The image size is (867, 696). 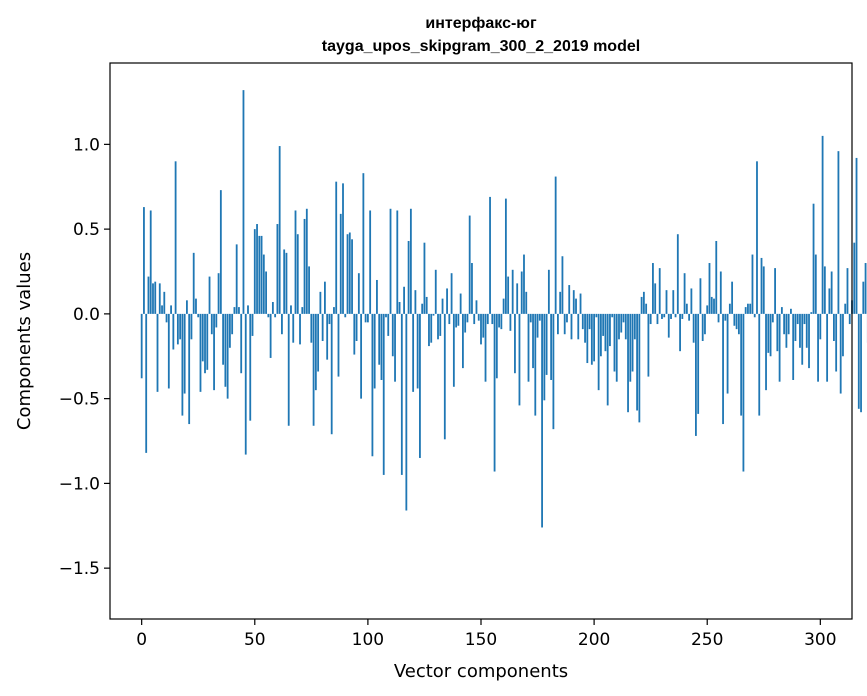 What do you see at coordinates (820, 640) in the screenshot?
I see `x-tick-label: 300` at bounding box center [820, 640].